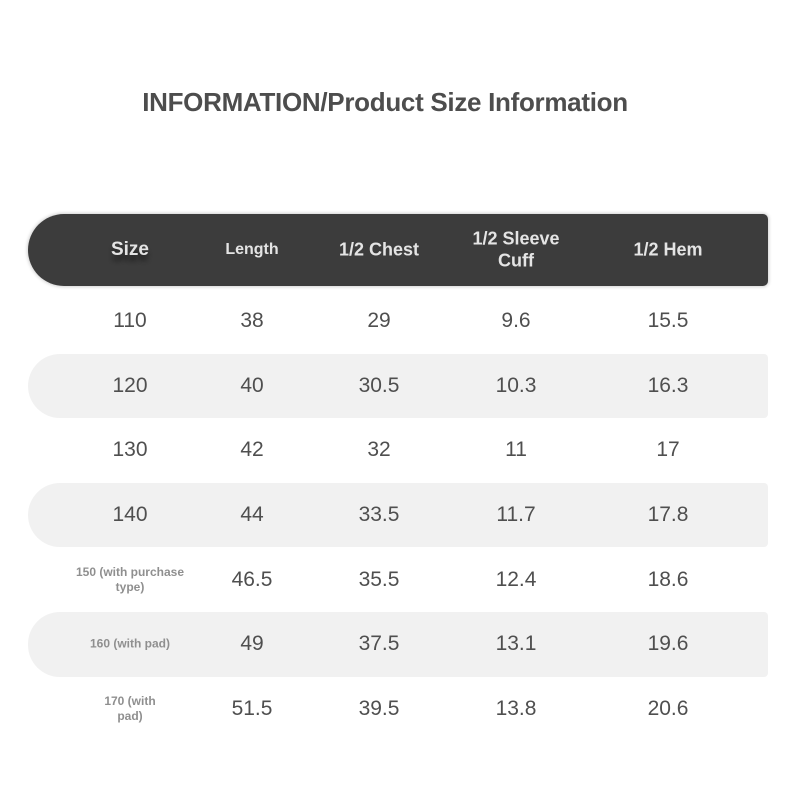 The height and width of the screenshot is (800, 800). What do you see at coordinates (130, 450) in the screenshot?
I see `size-cell: 130` at bounding box center [130, 450].